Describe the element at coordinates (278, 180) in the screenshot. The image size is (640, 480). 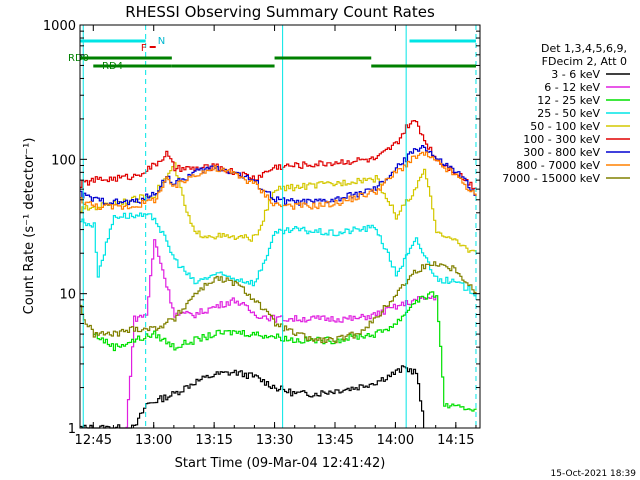
I see `series-7-line` at that location.